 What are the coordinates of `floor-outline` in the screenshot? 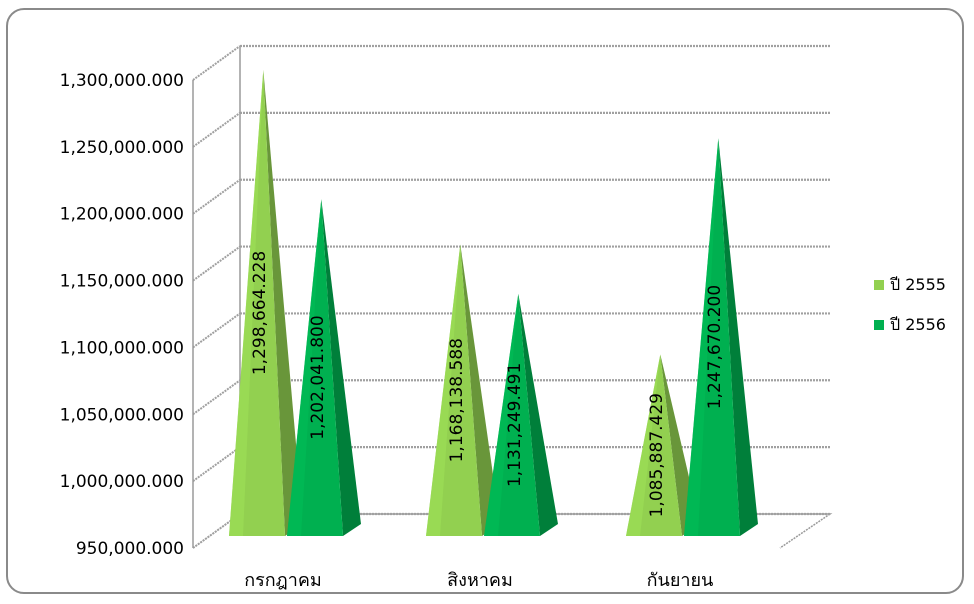 It's located at (512, 531).